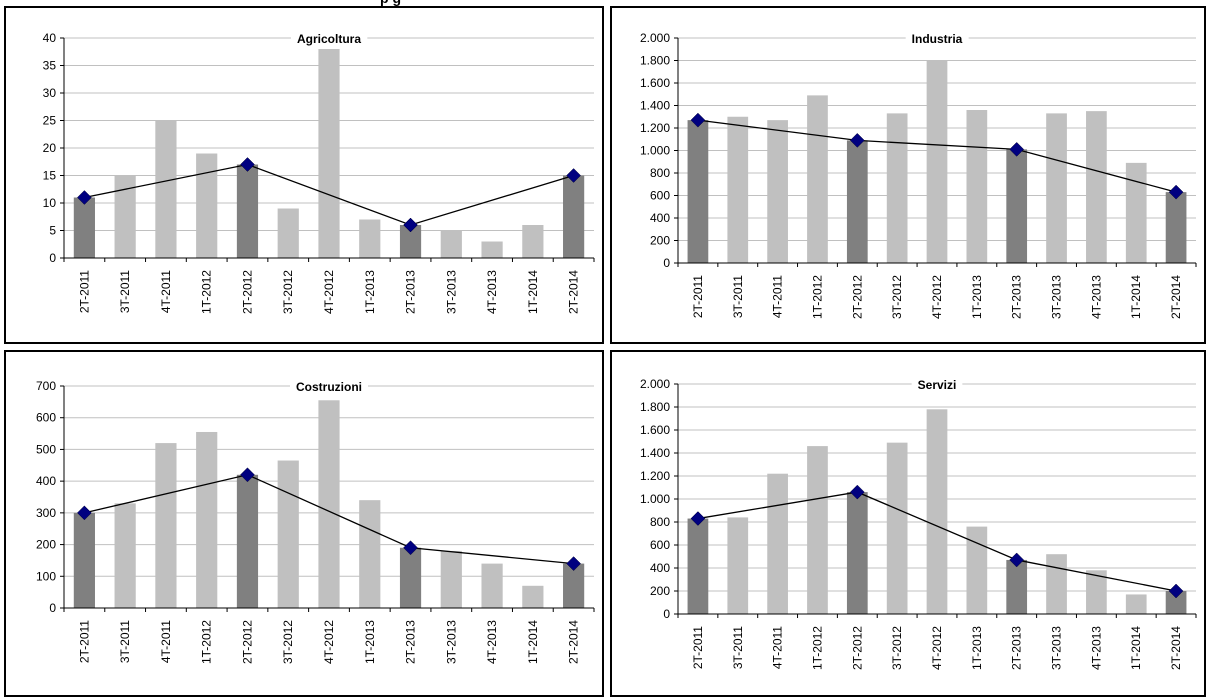 The width and height of the screenshot is (1206, 699). I want to click on y-tick-label: 100, so click(46, 576).